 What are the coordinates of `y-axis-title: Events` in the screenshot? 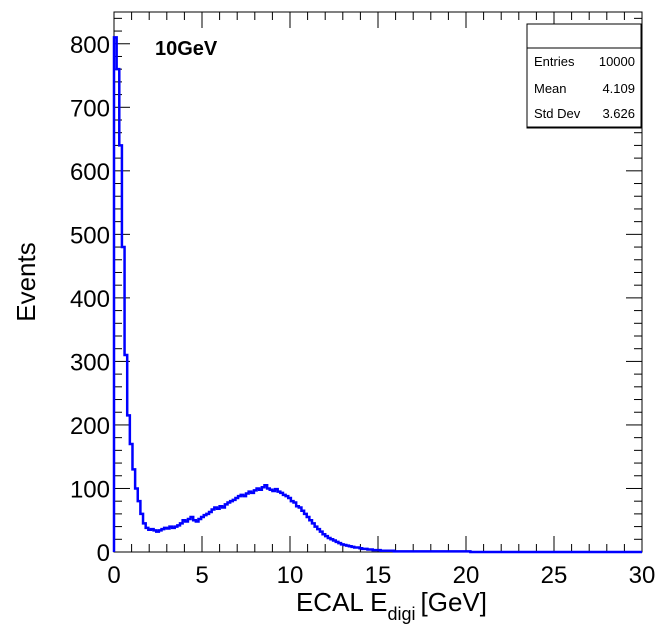 It's located at (26, 282).